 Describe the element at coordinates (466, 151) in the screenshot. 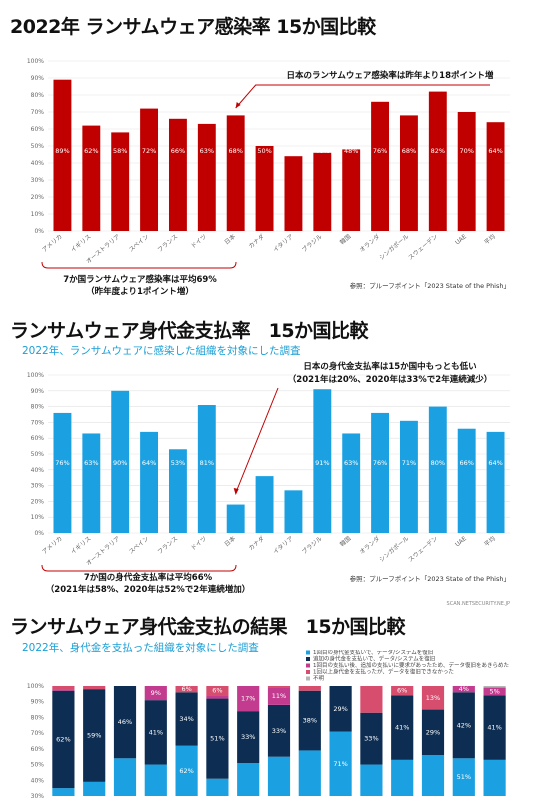

I see `data-label: 70%` at that location.